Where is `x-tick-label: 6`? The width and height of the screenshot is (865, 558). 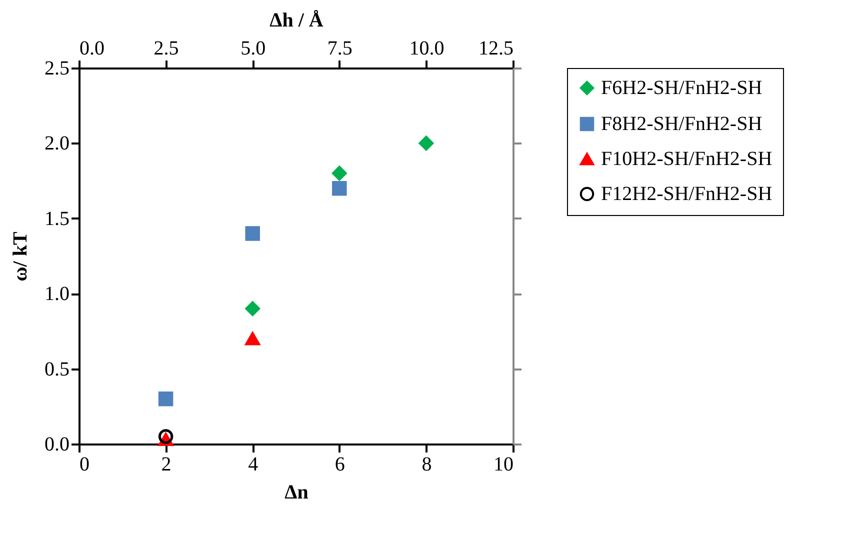 x-tick-label: 6 is located at coordinates (339, 465).